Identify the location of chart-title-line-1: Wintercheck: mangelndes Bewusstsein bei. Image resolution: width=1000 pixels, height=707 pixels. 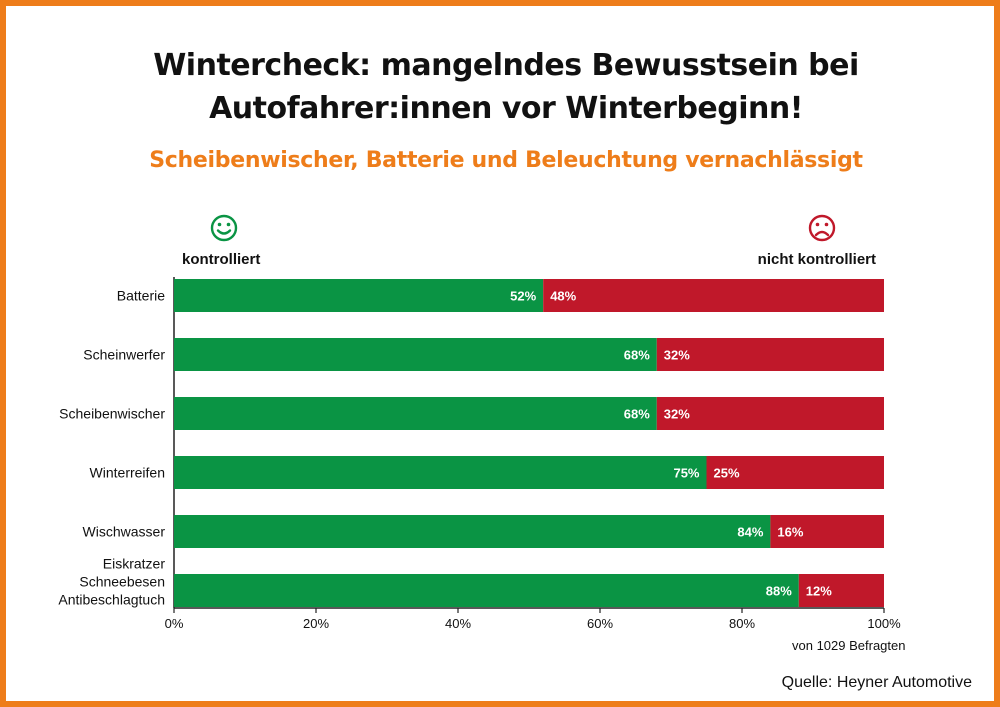
(506, 65).